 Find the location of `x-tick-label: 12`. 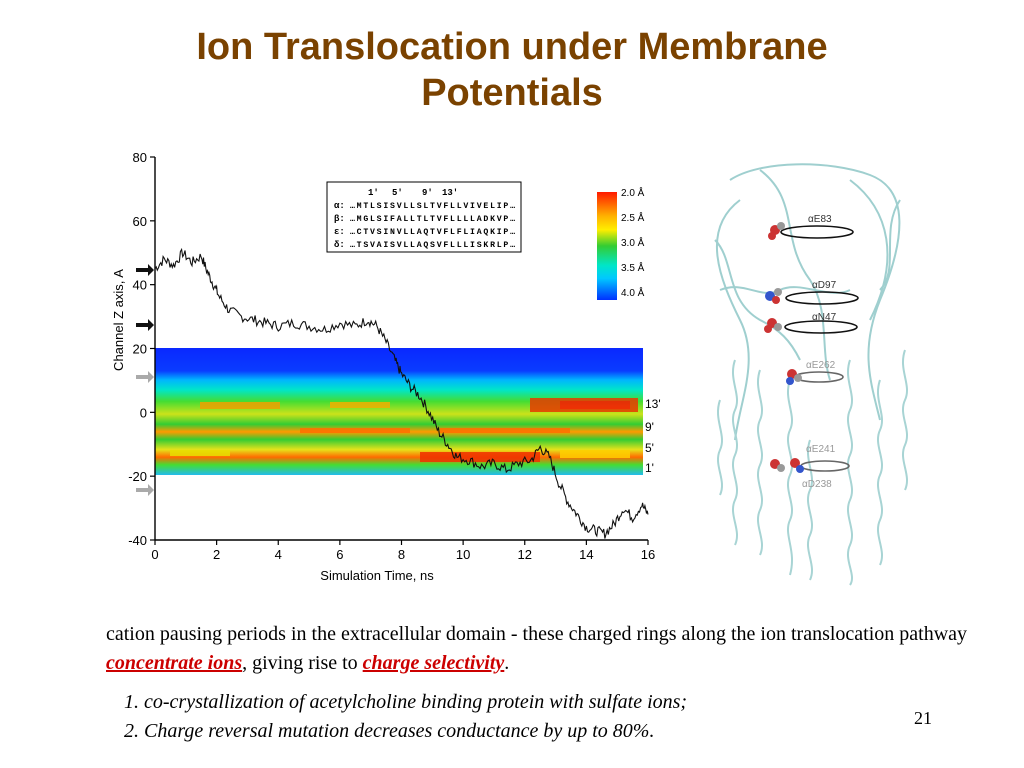

x-tick-label: 12 is located at coordinates (525, 554).